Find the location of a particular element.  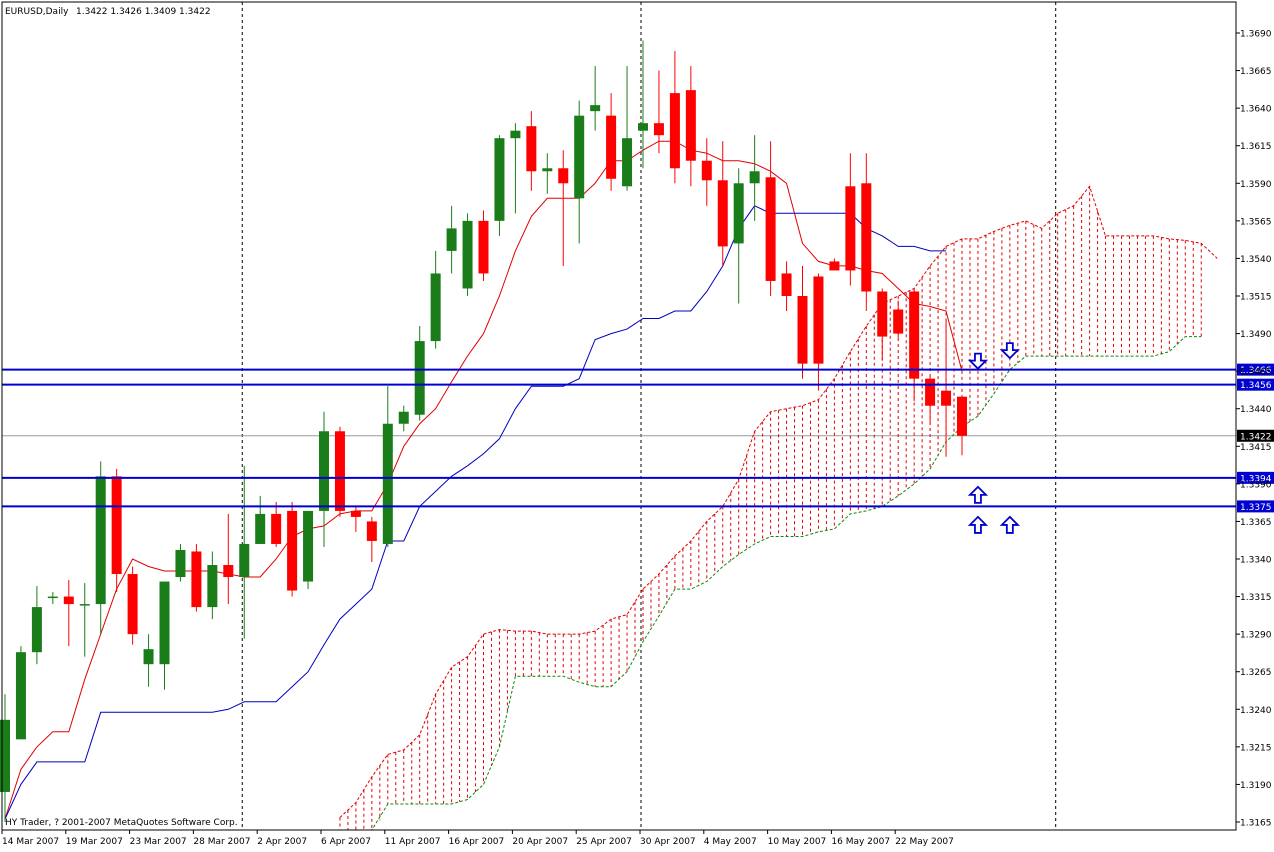

y-tick-label: 1.3565 is located at coordinates (1256, 222).